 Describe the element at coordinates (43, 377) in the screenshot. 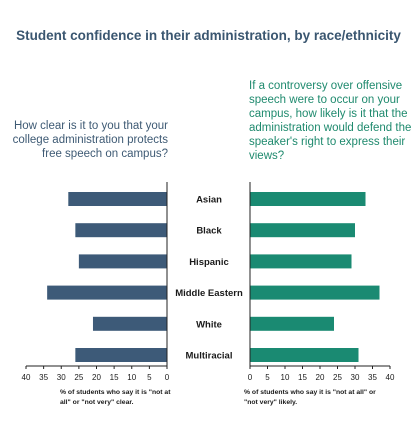

I see `left-tick-label: 35` at that location.